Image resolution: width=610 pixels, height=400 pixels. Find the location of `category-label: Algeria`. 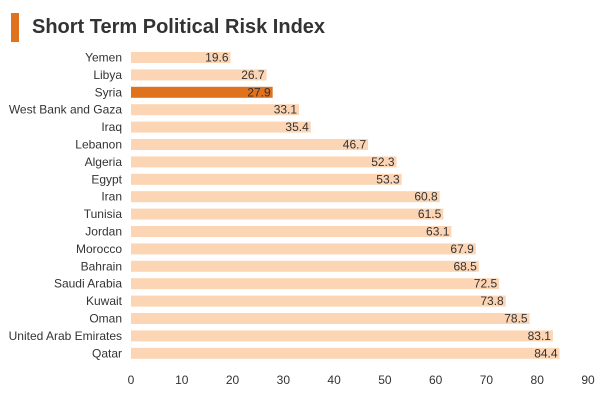

category-label: Algeria is located at coordinates (104, 162).